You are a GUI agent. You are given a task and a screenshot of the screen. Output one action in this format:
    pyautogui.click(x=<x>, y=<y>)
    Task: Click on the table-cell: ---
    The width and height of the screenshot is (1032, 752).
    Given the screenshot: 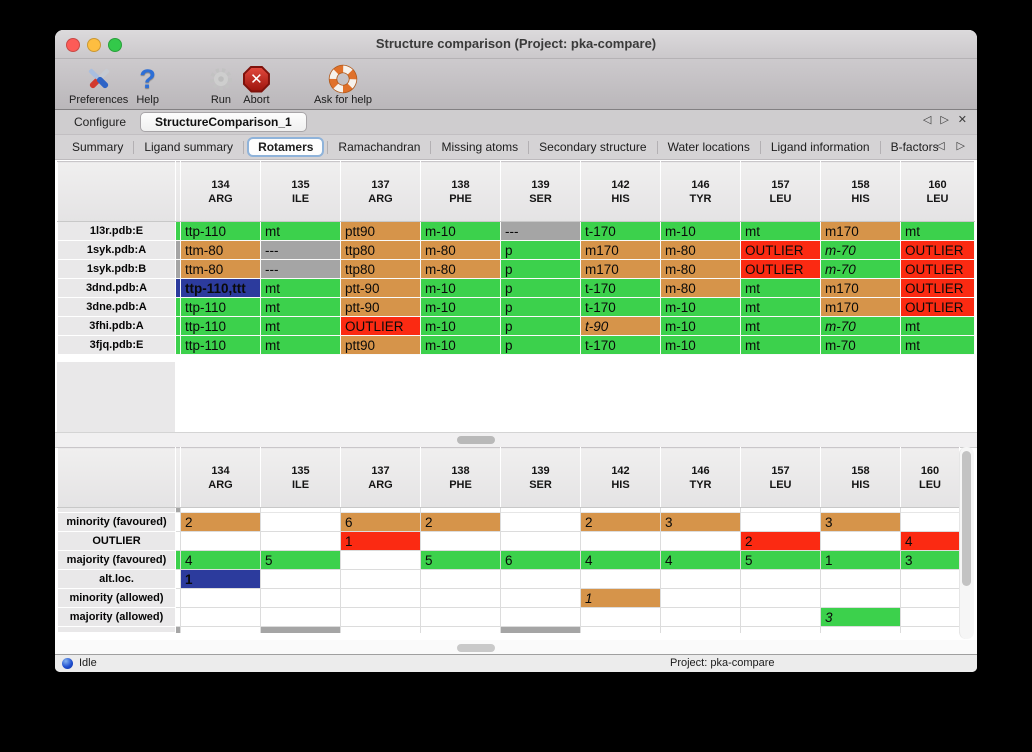 What is the action you would take?
    pyautogui.click(x=300, y=250)
    